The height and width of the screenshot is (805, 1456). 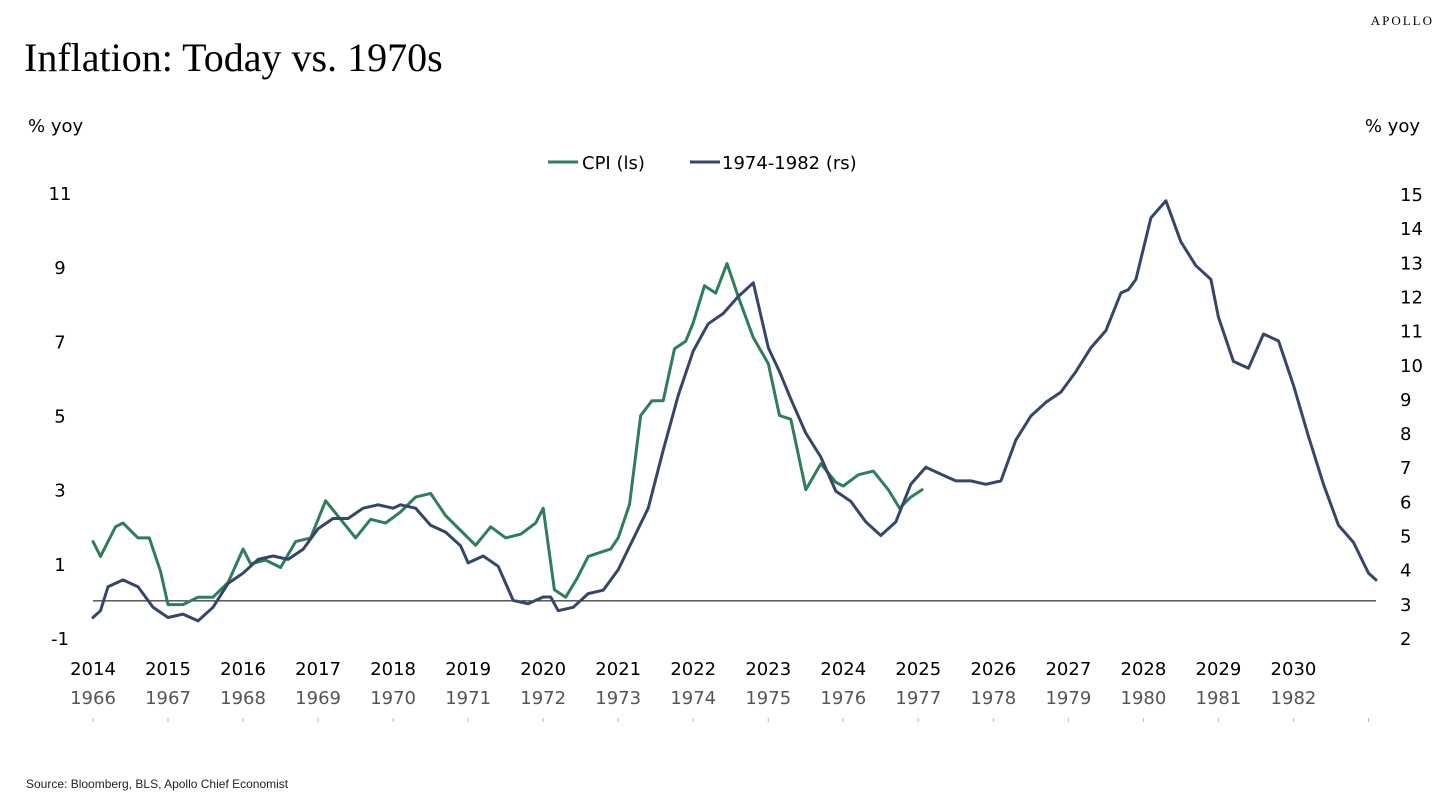 I want to click on y-tick-right: 8, so click(x=1405, y=434).